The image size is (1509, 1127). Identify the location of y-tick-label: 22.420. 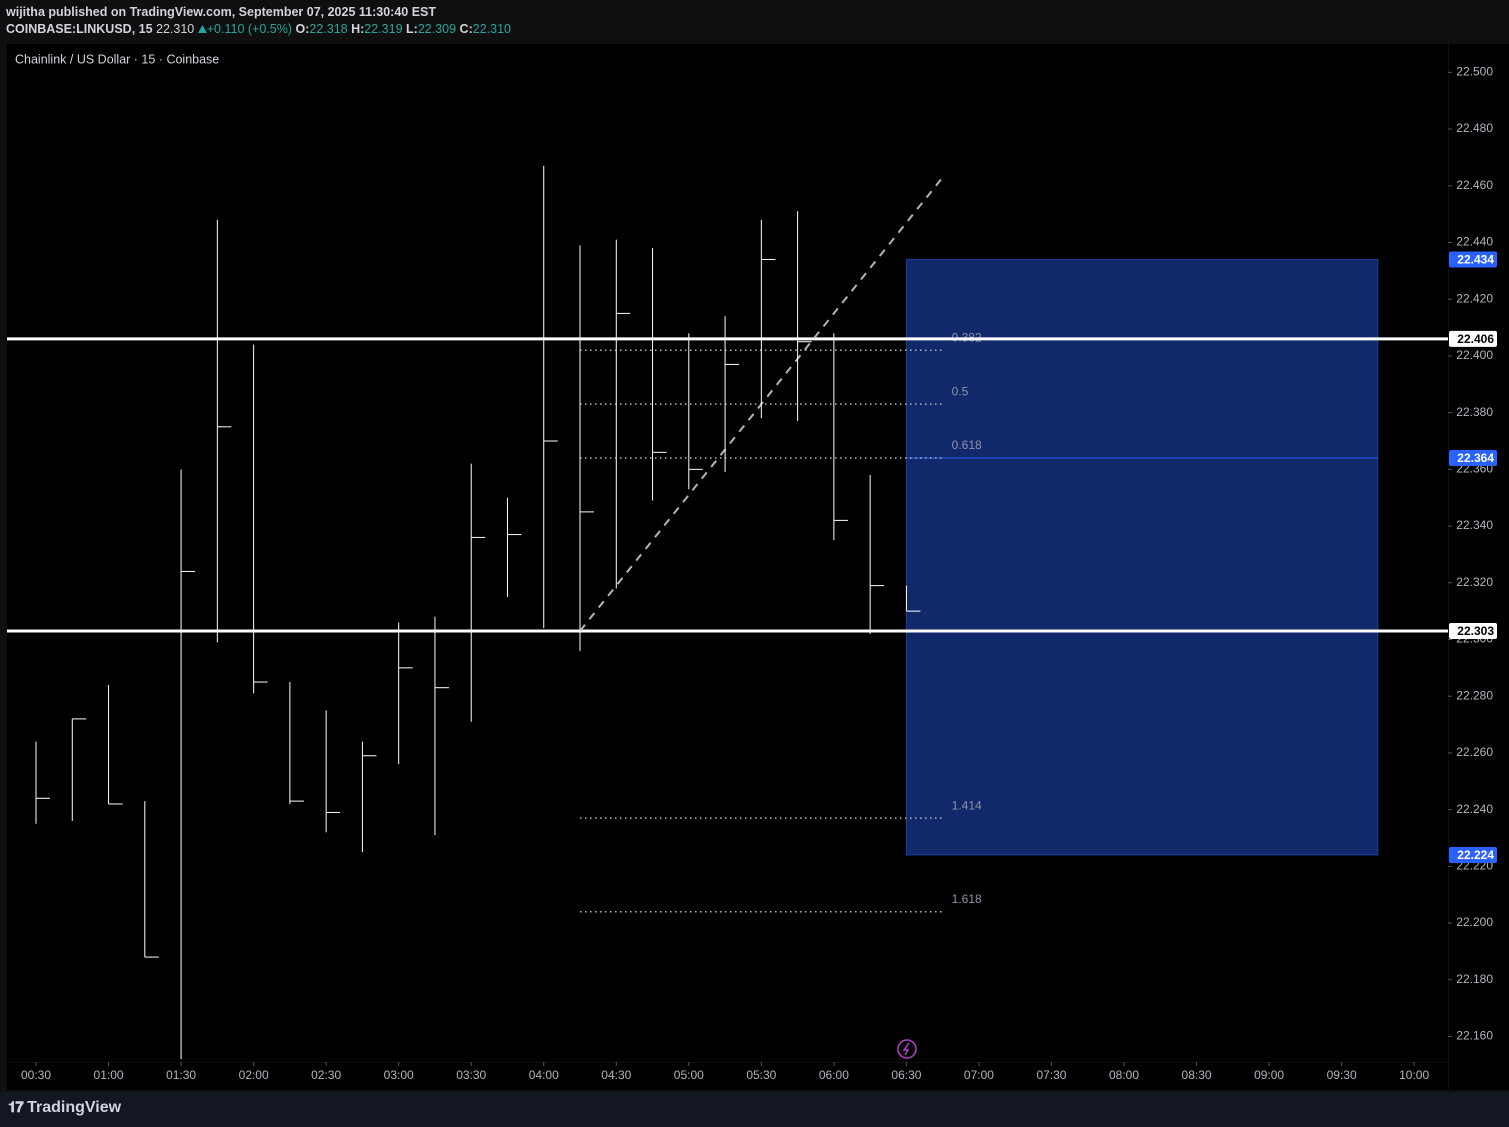
(1474, 298).